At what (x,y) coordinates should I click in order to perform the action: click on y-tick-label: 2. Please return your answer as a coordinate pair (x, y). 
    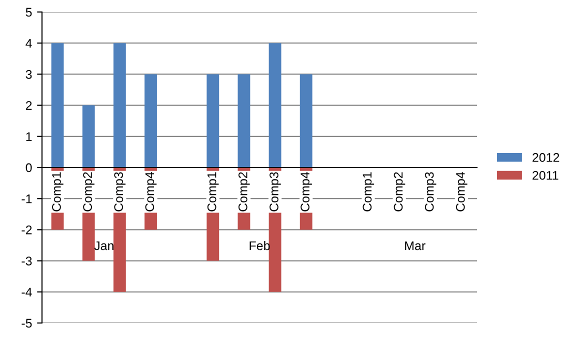
    Looking at the image, I should click on (29, 105).